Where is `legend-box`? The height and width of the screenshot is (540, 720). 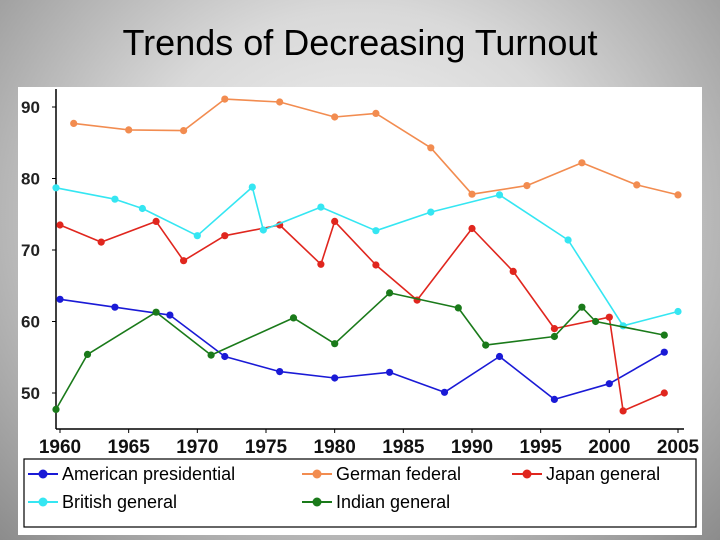
legend-box is located at coordinates (360, 493).